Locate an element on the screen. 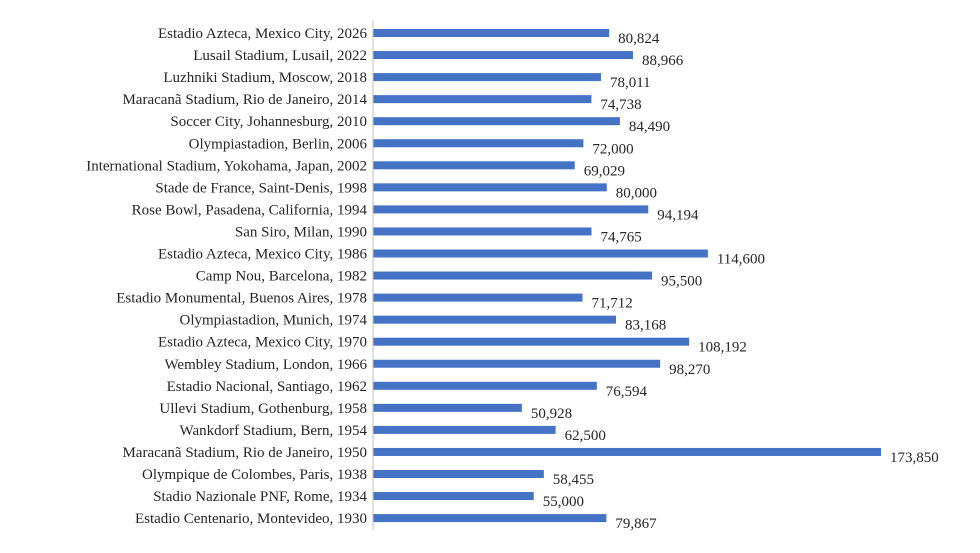  data-label: 88,966 is located at coordinates (663, 61).